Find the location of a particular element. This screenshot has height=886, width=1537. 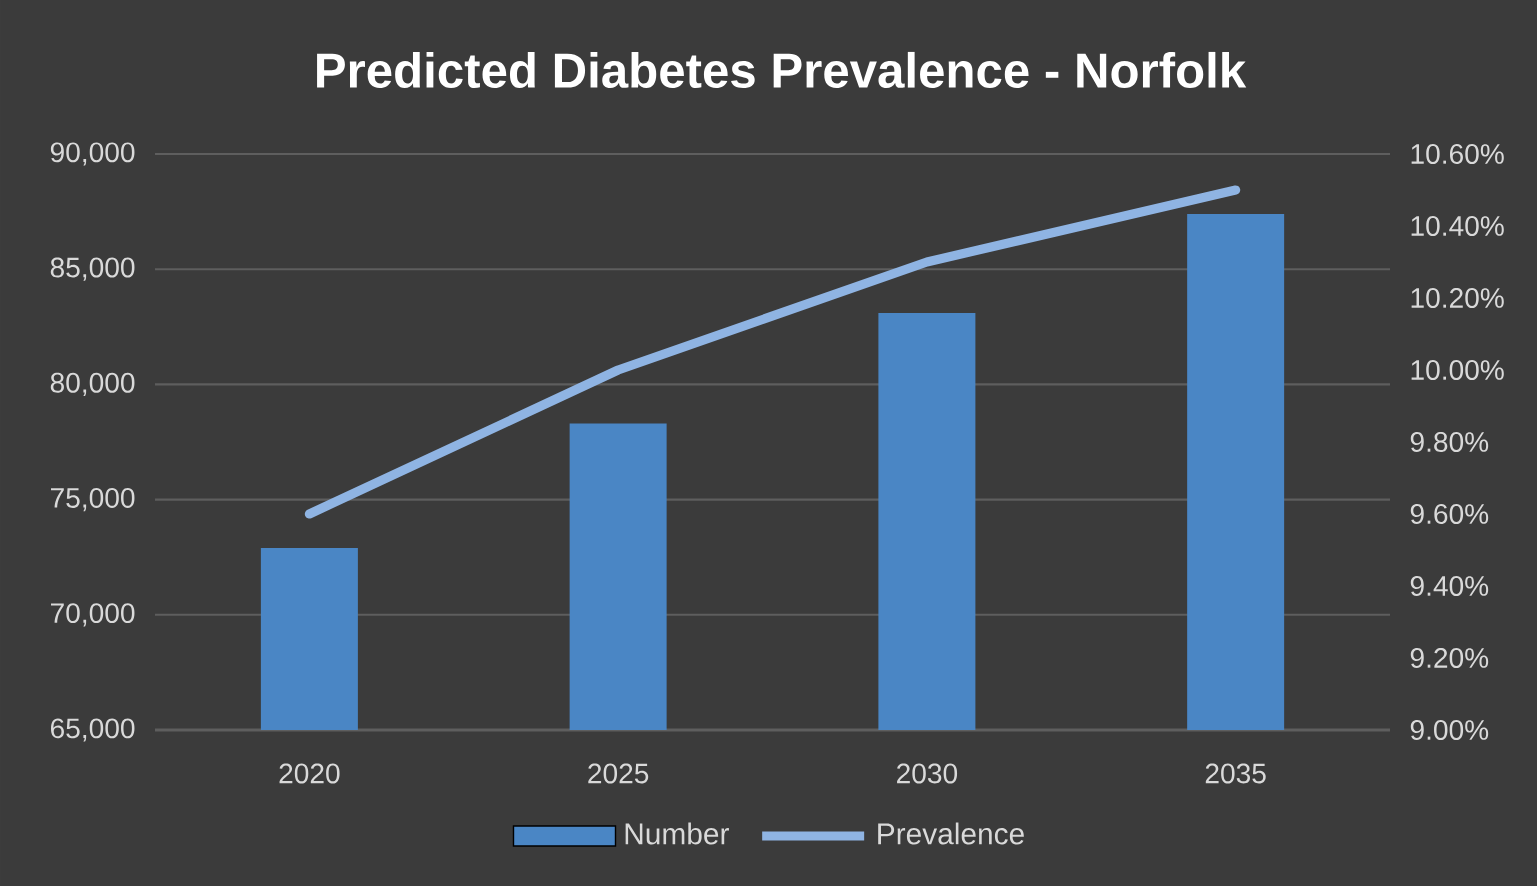

legend-label: Prevalence is located at coordinates (951, 833).